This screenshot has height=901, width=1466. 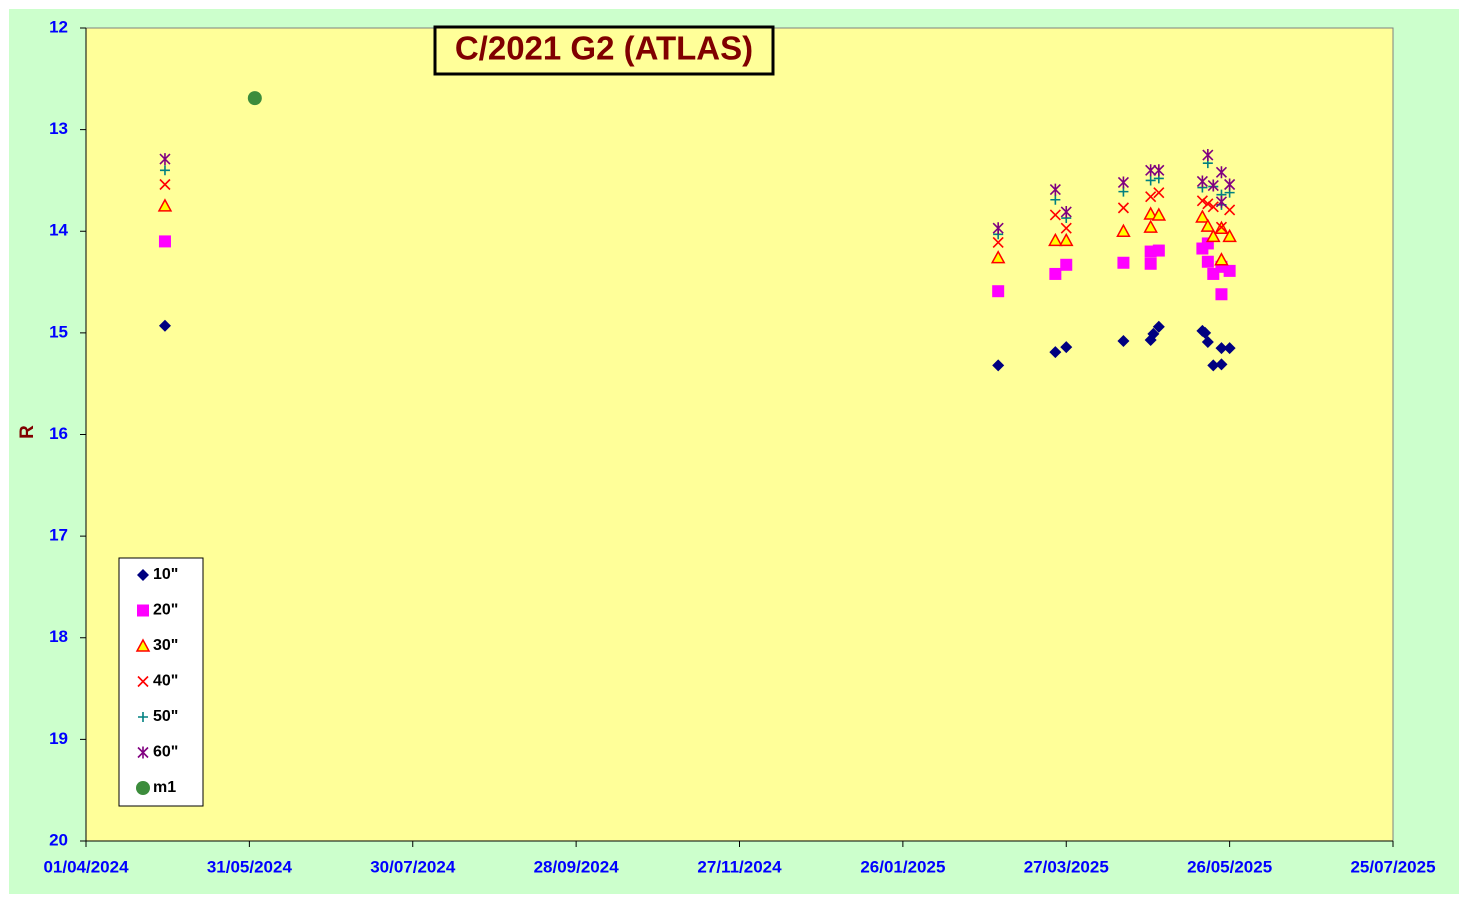 I want to click on x-tick-label: 30/07/2024, so click(x=413, y=866).